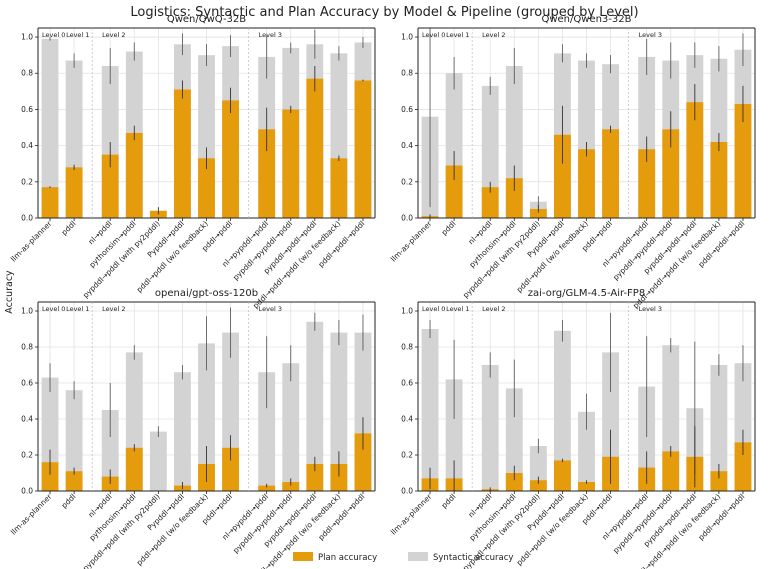  Describe the element at coordinates (418, 556) in the screenshot. I see `legend-swatch-syntactic` at that location.